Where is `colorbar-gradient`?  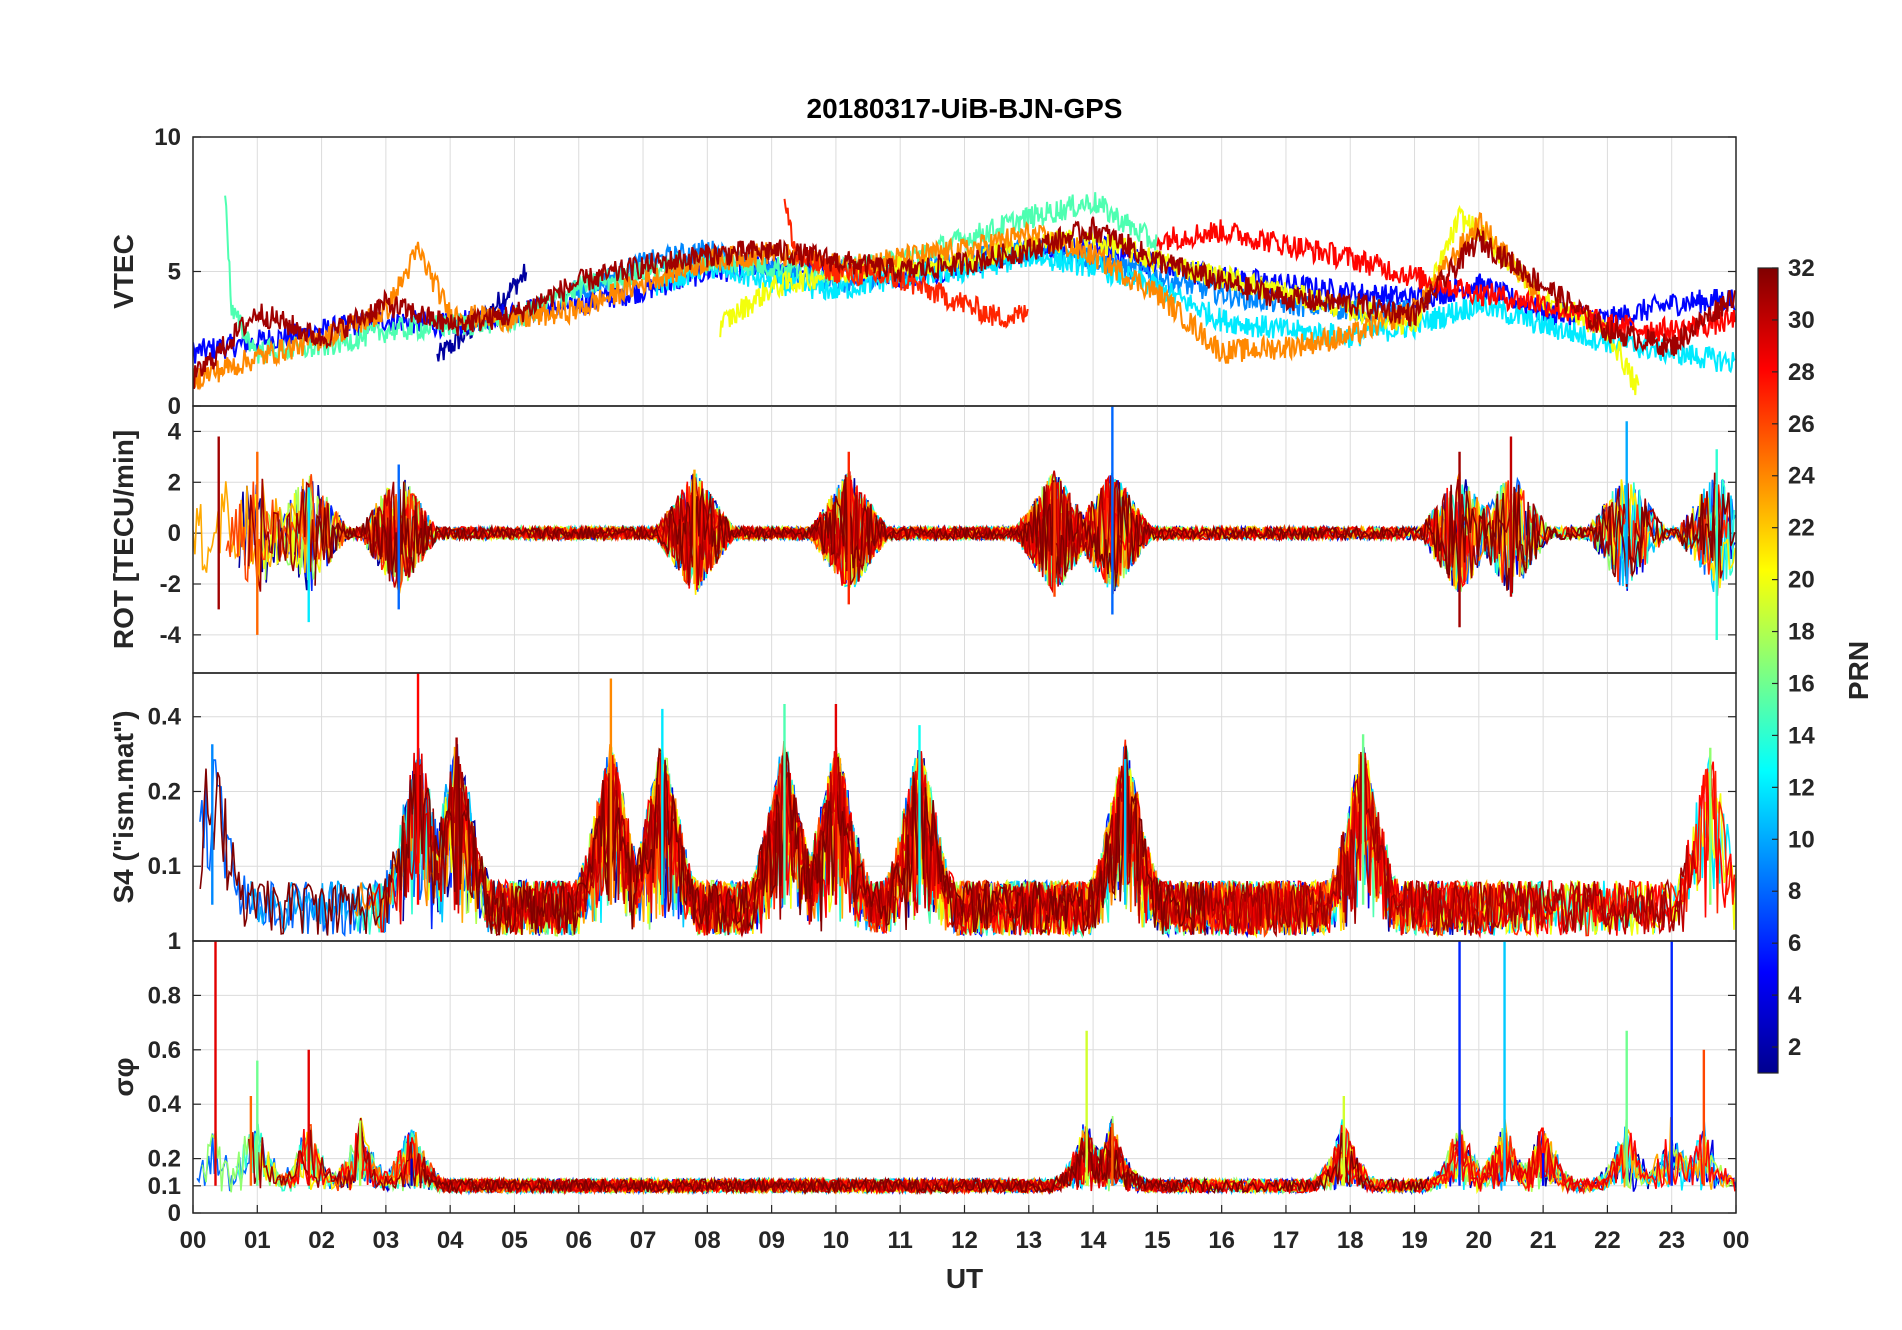 colorbar-gradient is located at coordinates (1768, 670).